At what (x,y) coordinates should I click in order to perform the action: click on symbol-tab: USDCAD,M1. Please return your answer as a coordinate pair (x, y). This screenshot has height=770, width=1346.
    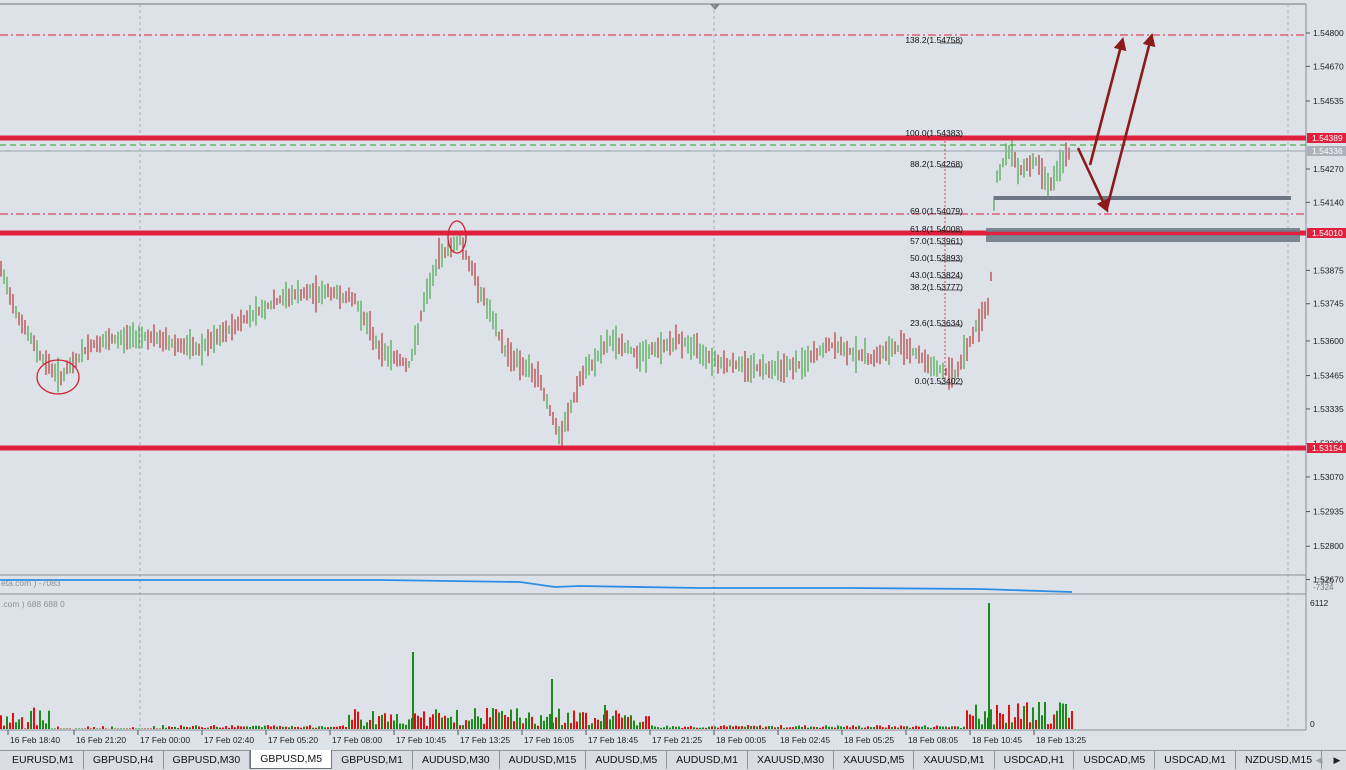
    Looking at the image, I should click on (1195, 760).